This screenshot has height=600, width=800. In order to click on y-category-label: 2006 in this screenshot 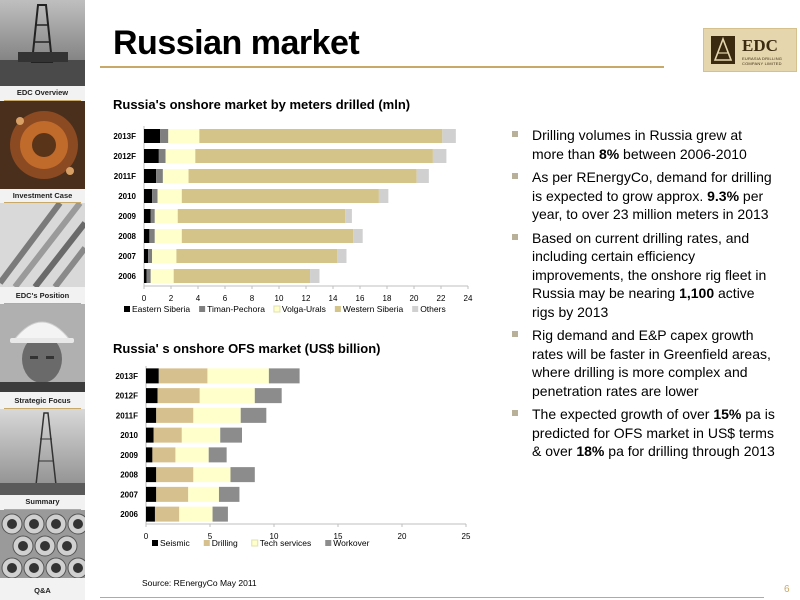, I will do `click(129, 514)`.